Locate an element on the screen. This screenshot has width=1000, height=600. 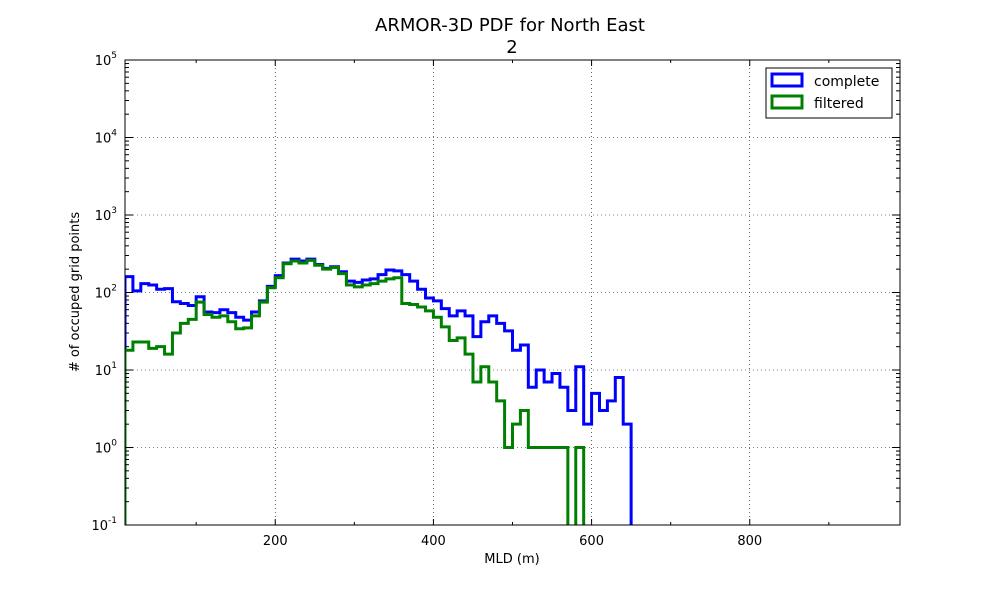
y-tick-label: 10⁰ is located at coordinates (106, 448).